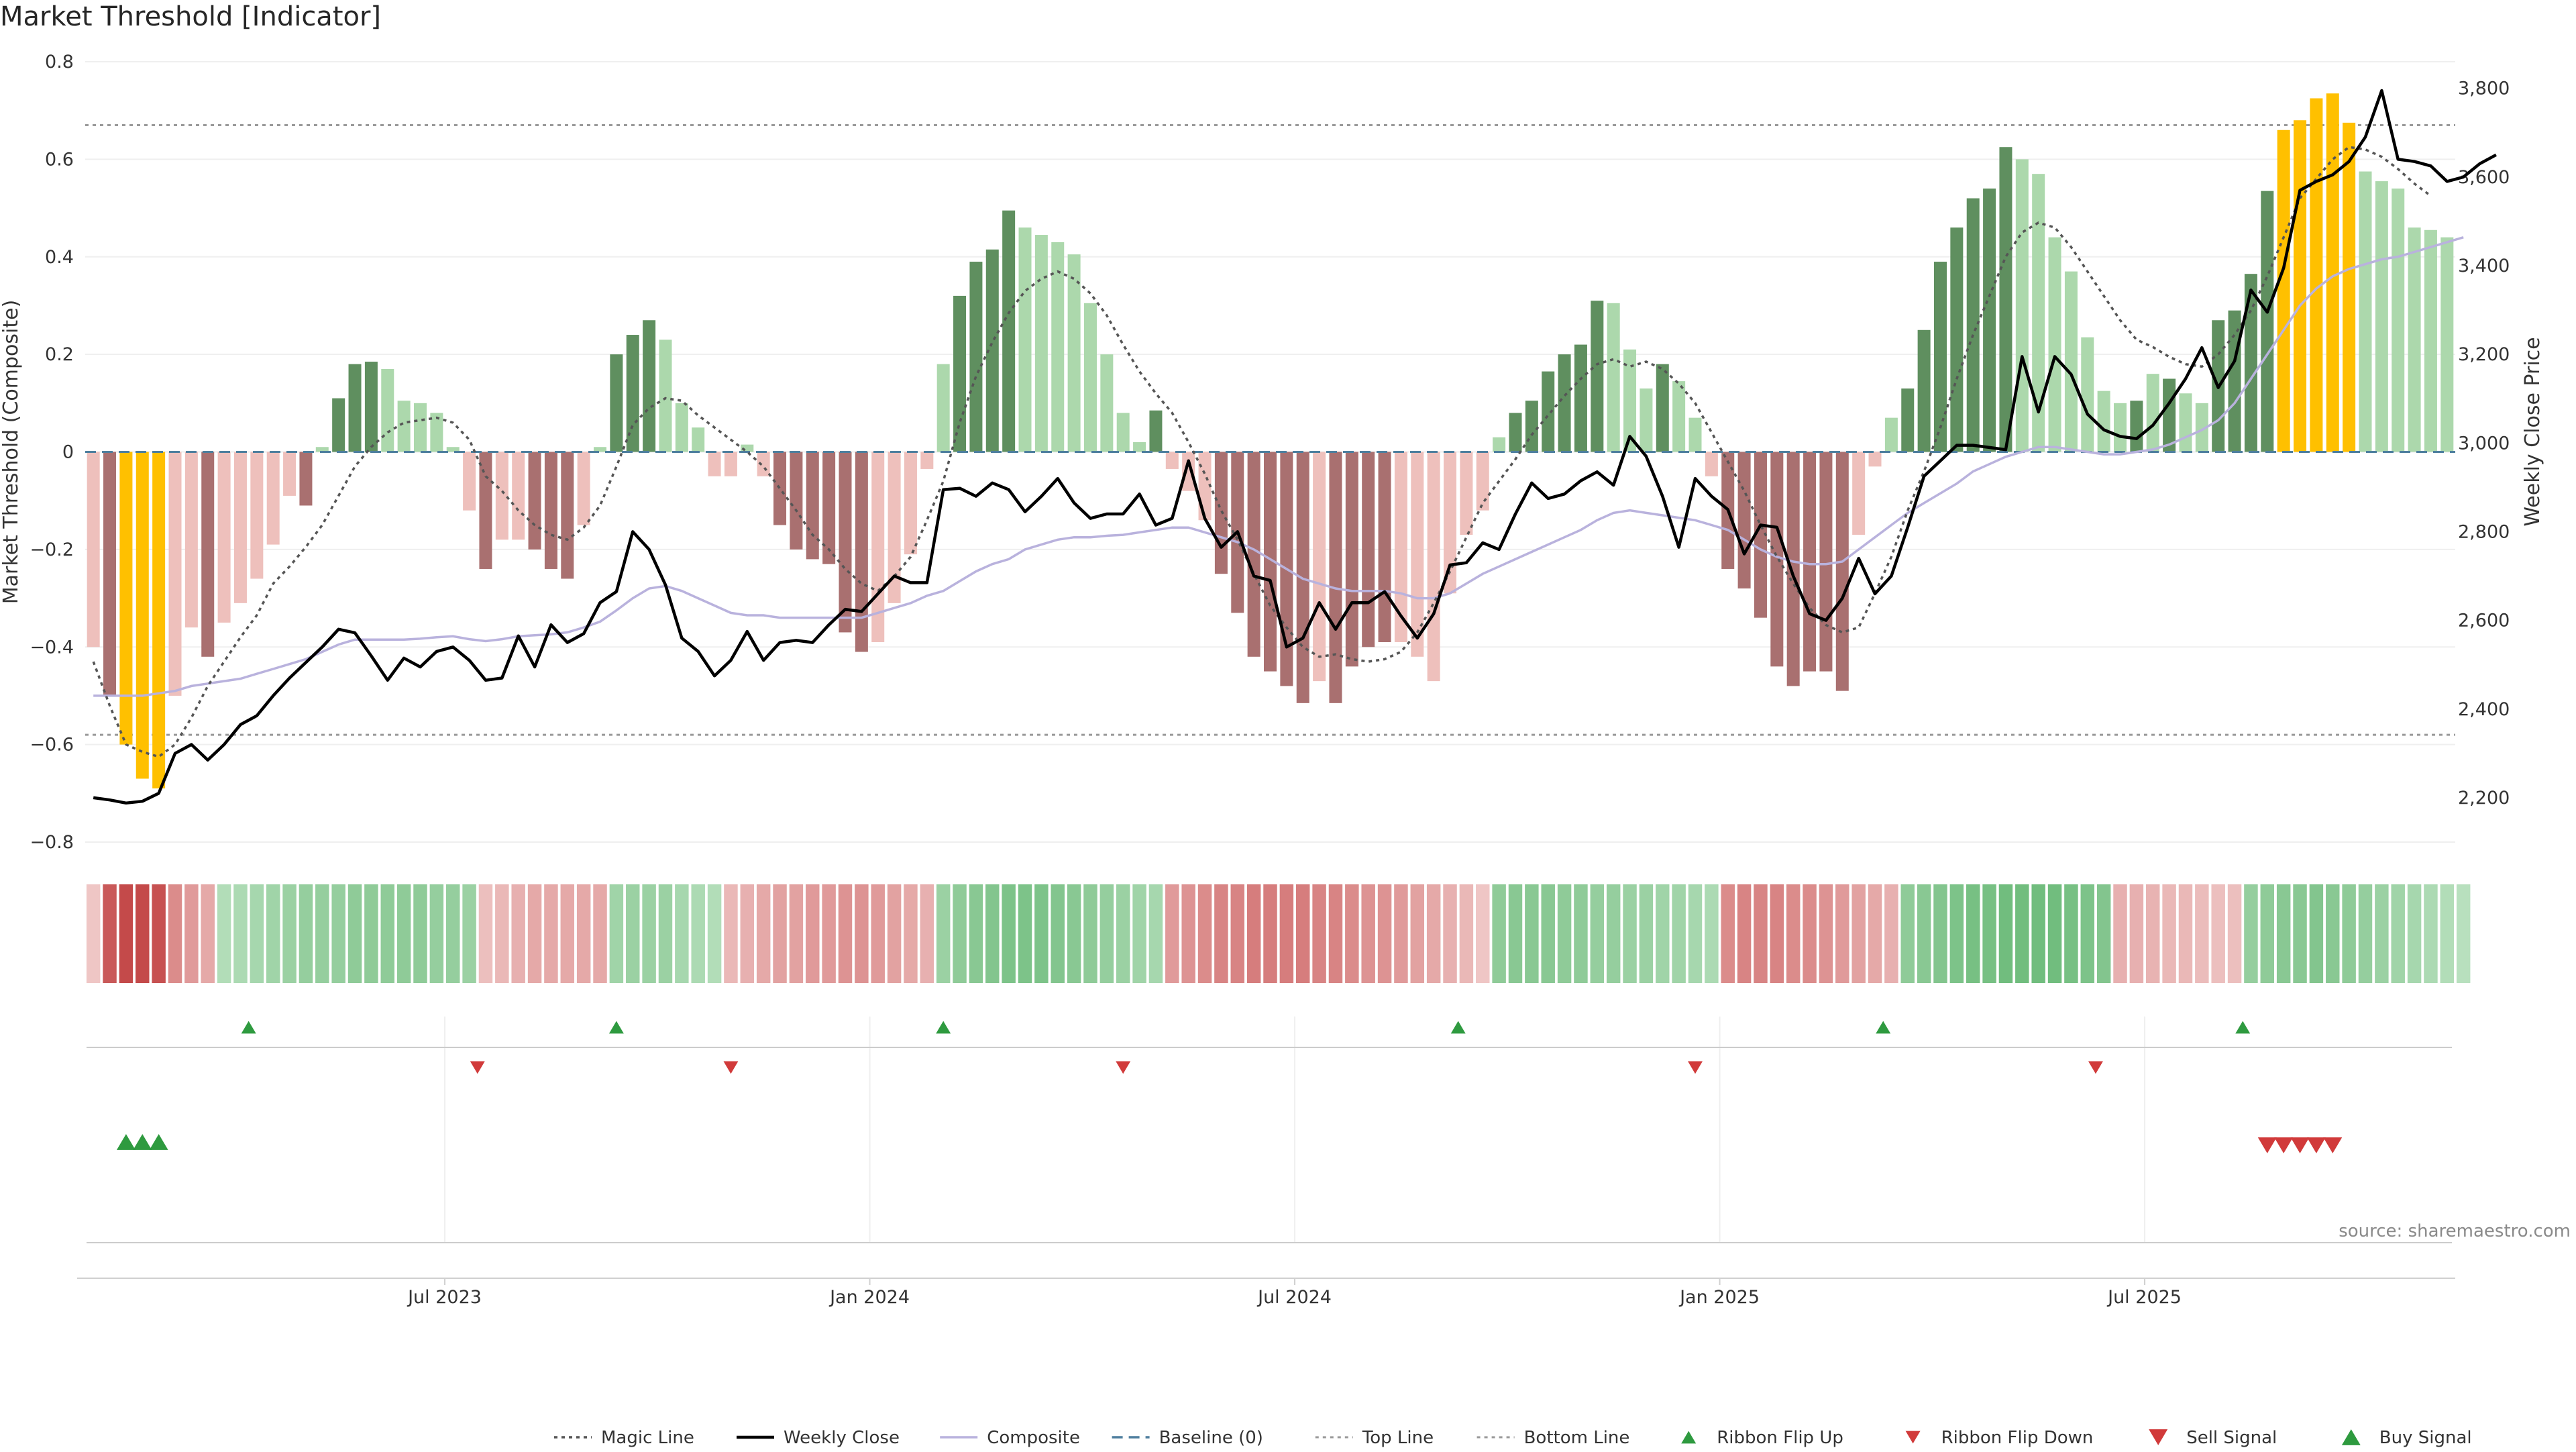 The height and width of the screenshot is (1452, 2576). I want to click on right-tick-label: 2,600, so click(2484, 621).